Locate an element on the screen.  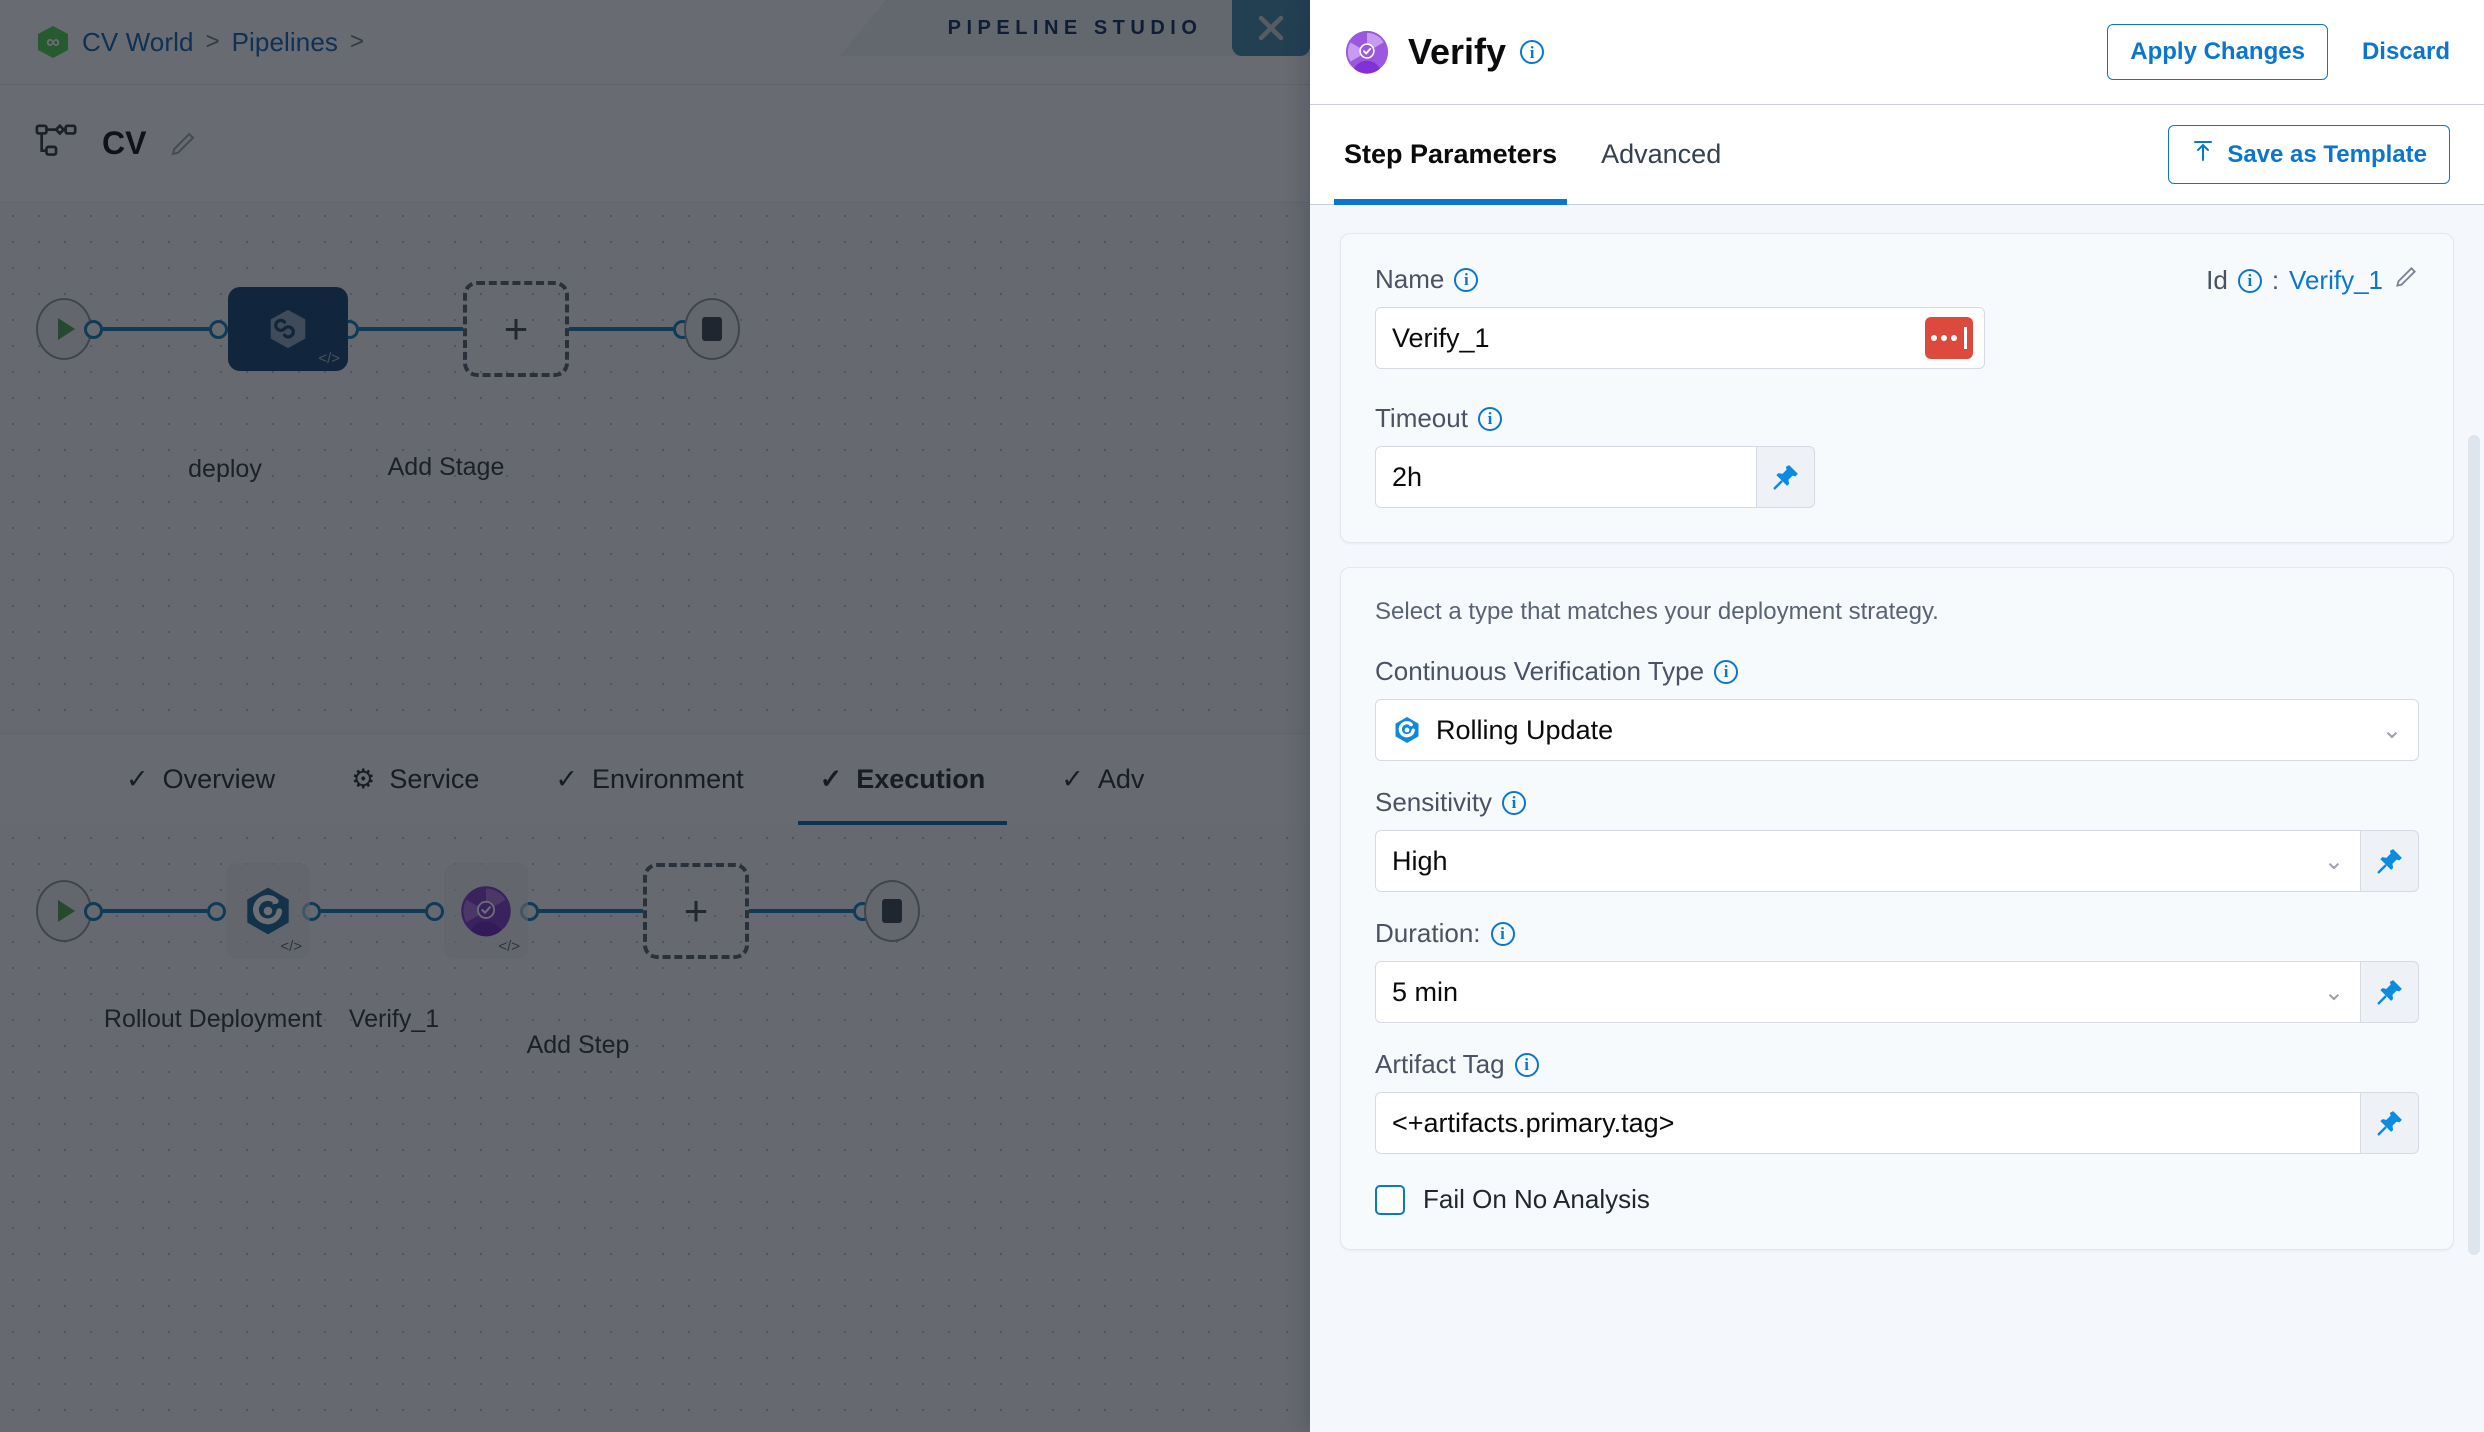
sensitivity-select: High ⌄ is located at coordinates (1868, 861).